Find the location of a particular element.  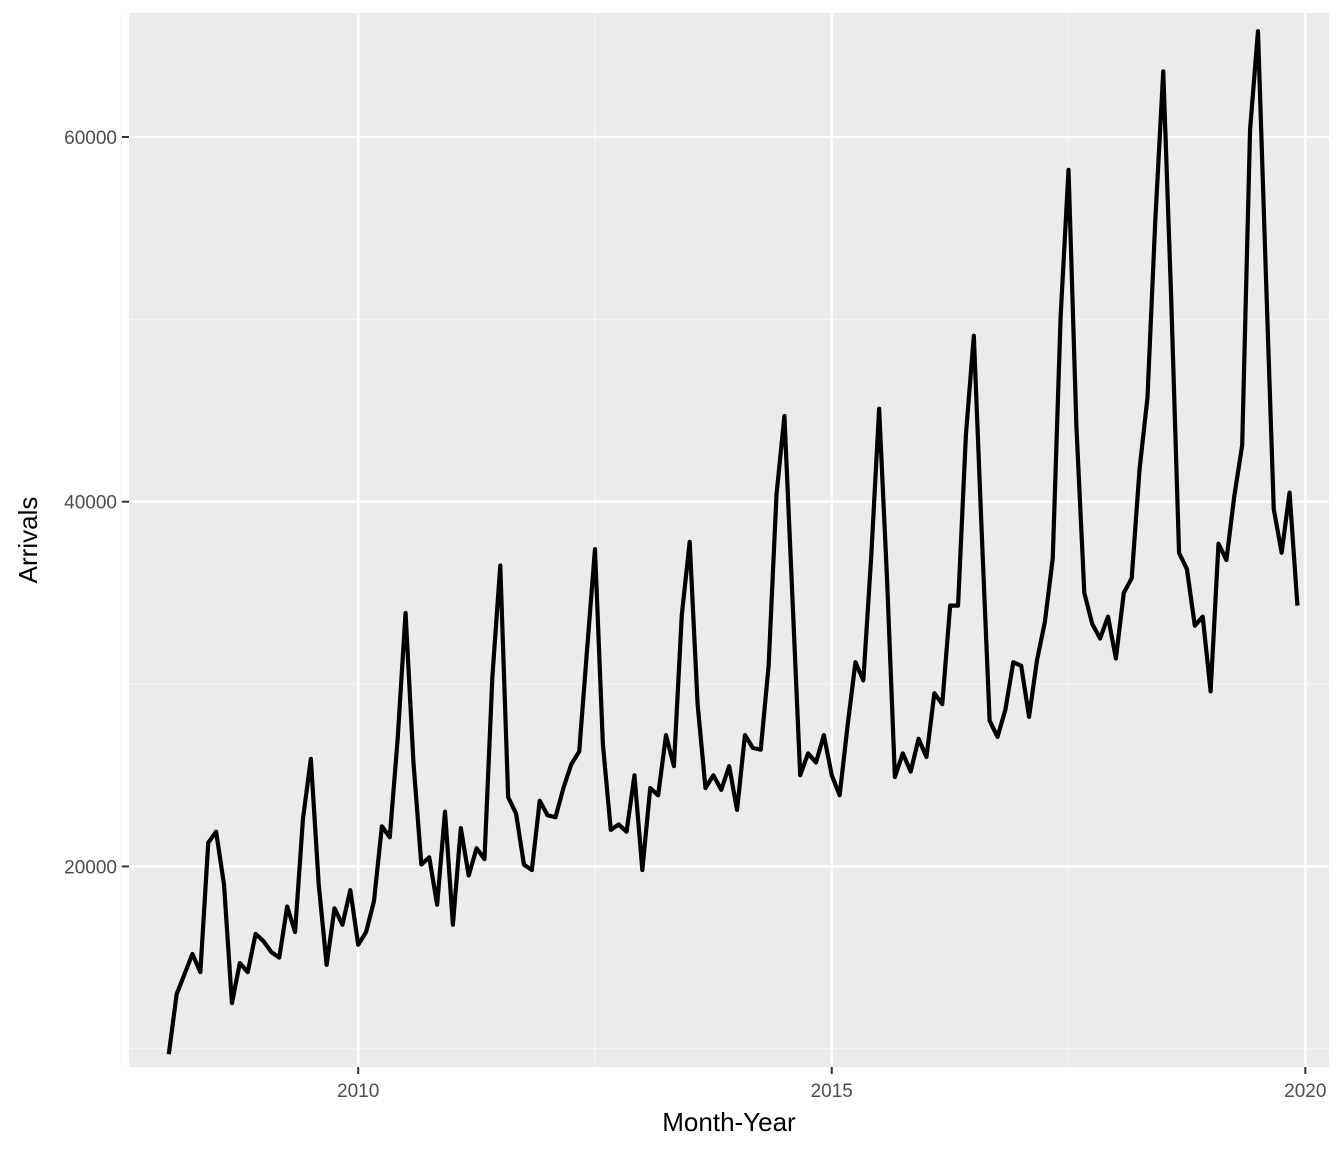

x-tick-label: 2015 is located at coordinates (832, 1091).